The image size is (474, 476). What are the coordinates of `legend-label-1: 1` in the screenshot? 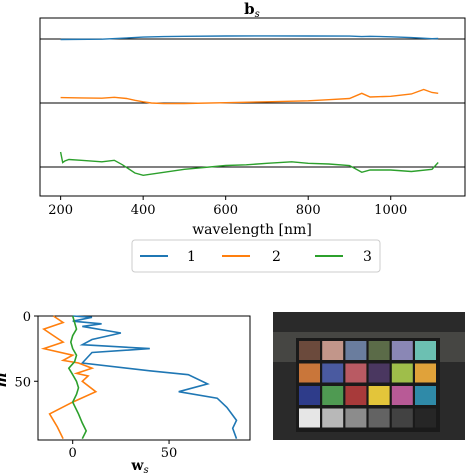 It's located at (191, 257).